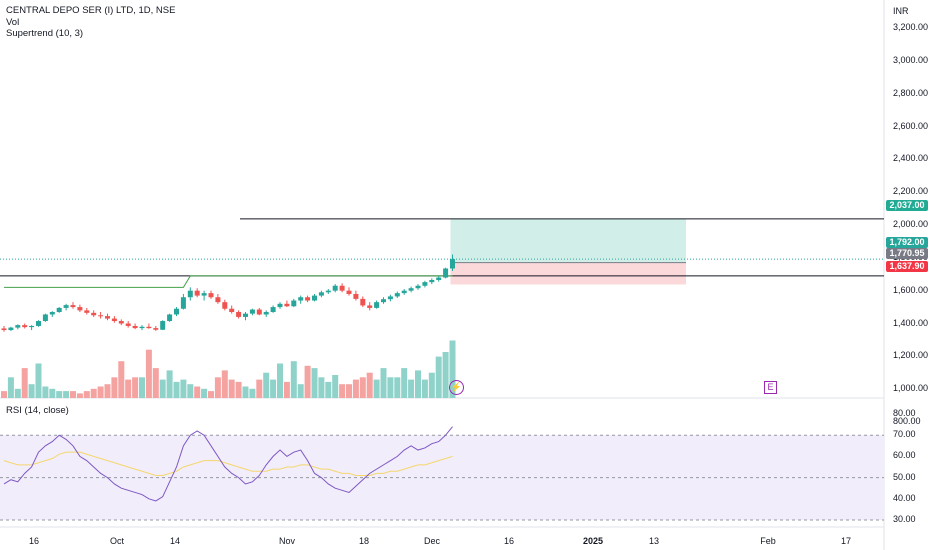 The width and height of the screenshot is (932, 550). What do you see at coordinates (768, 541) in the screenshot?
I see `time-tick-label: Feb` at bounding box center [768, 541].